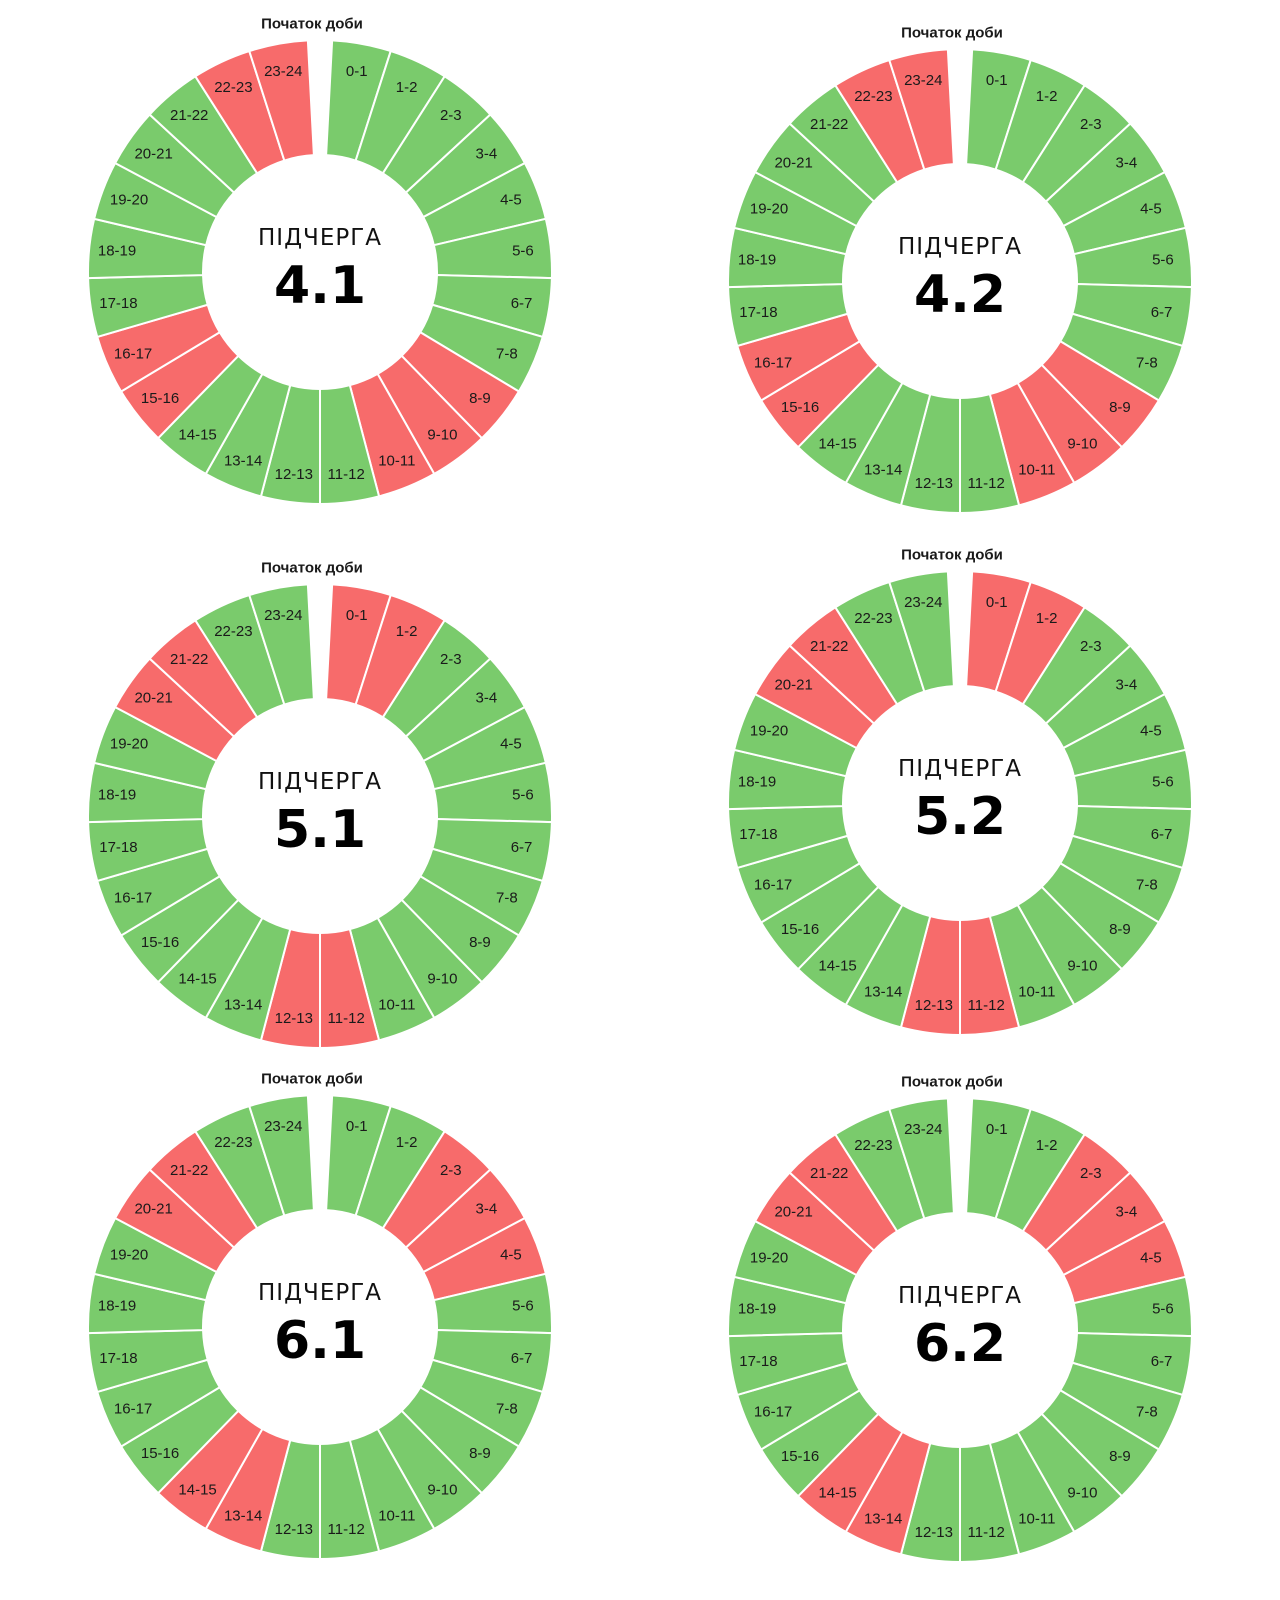  Describe the element at coordinates (320, 830) in the screenshot. I see `subgroup-number: 5.1` at that location.